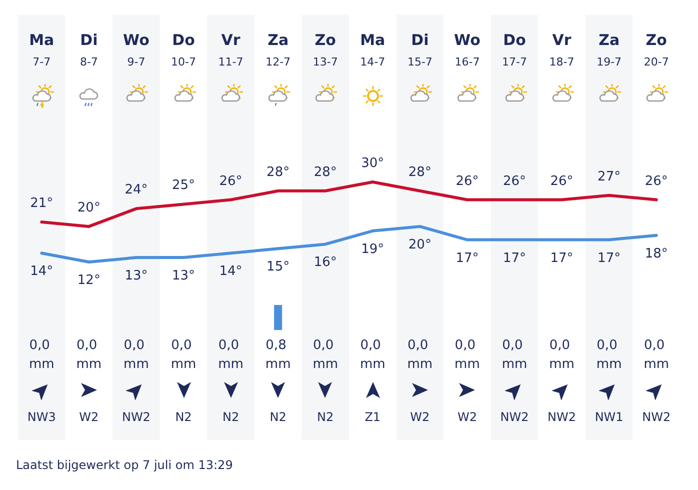  I want to click on x-tick-label: Wo 16-7, so click(467, 49).